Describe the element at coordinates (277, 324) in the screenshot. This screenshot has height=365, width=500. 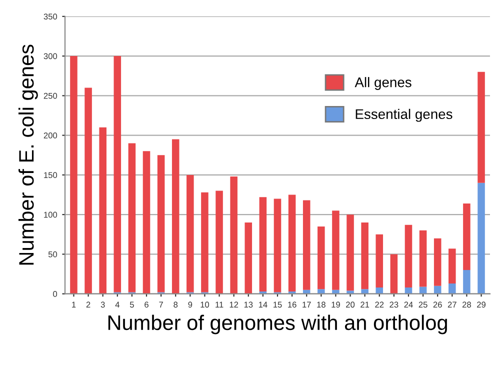
I see `x-axis-title: Number of genomes with an ortholog` at that location.